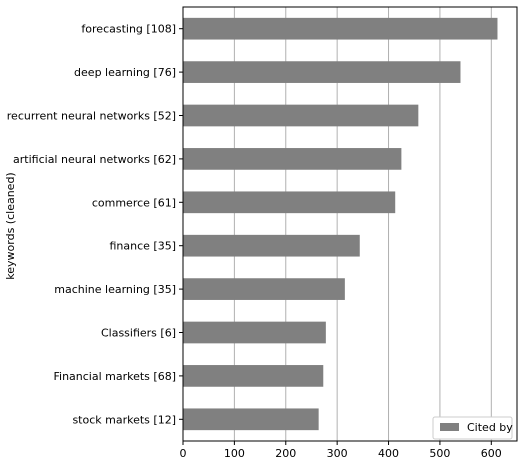  What do you see at coordinates (142, 246) in the screenshot?
I see `y-tick-label: finance [35]` at bounding box center [142, 246].